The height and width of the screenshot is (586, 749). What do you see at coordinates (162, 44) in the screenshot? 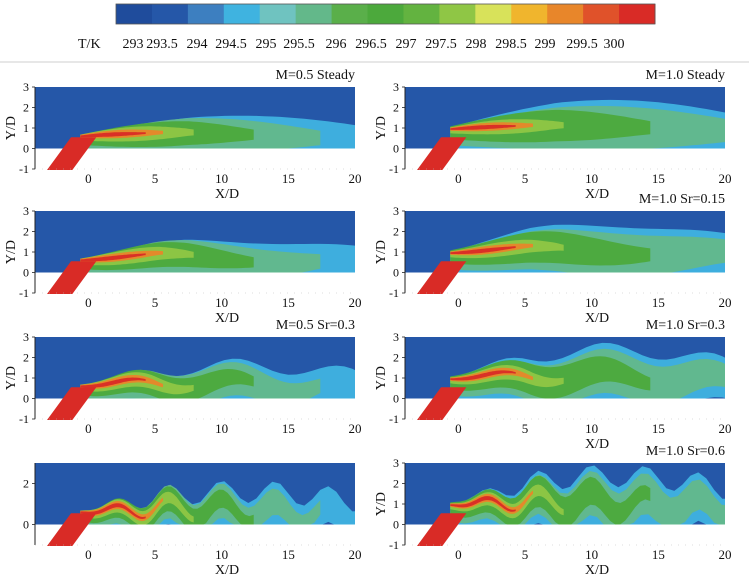
I see `colorbar-tick-label: 293.5` at bounding box center [162, 44].